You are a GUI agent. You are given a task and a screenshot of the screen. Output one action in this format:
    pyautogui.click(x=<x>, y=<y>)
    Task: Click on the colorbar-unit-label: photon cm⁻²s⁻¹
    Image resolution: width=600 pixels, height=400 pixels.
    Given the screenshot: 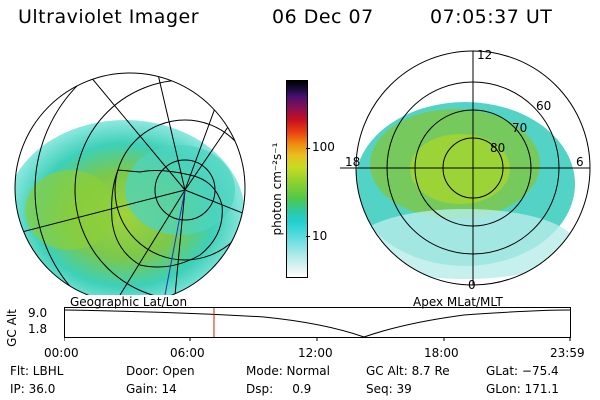 What is the action you would take?
    pyautogui.click(x=277, y=189)
    